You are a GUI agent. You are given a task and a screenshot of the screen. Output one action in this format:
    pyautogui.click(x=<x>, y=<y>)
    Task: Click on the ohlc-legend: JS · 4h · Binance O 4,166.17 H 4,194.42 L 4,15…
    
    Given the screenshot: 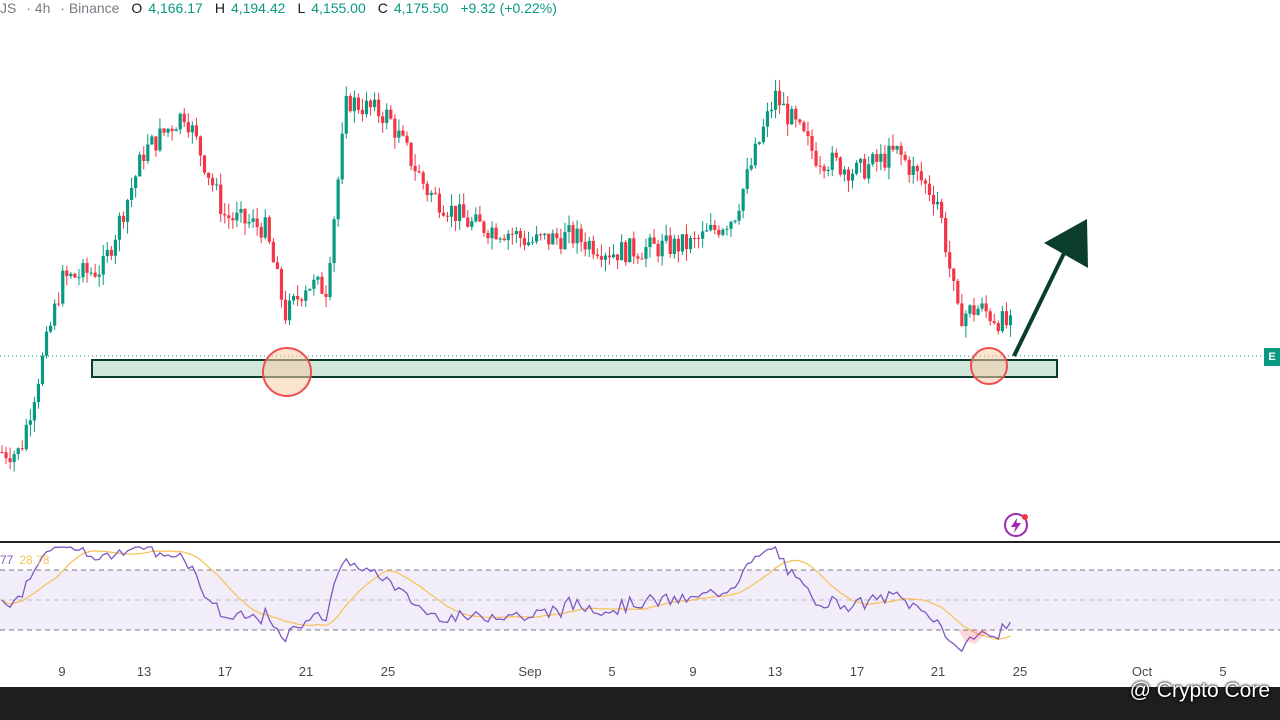 What is the action you would take?
    pyautogui.click(x=281, y=9)
    